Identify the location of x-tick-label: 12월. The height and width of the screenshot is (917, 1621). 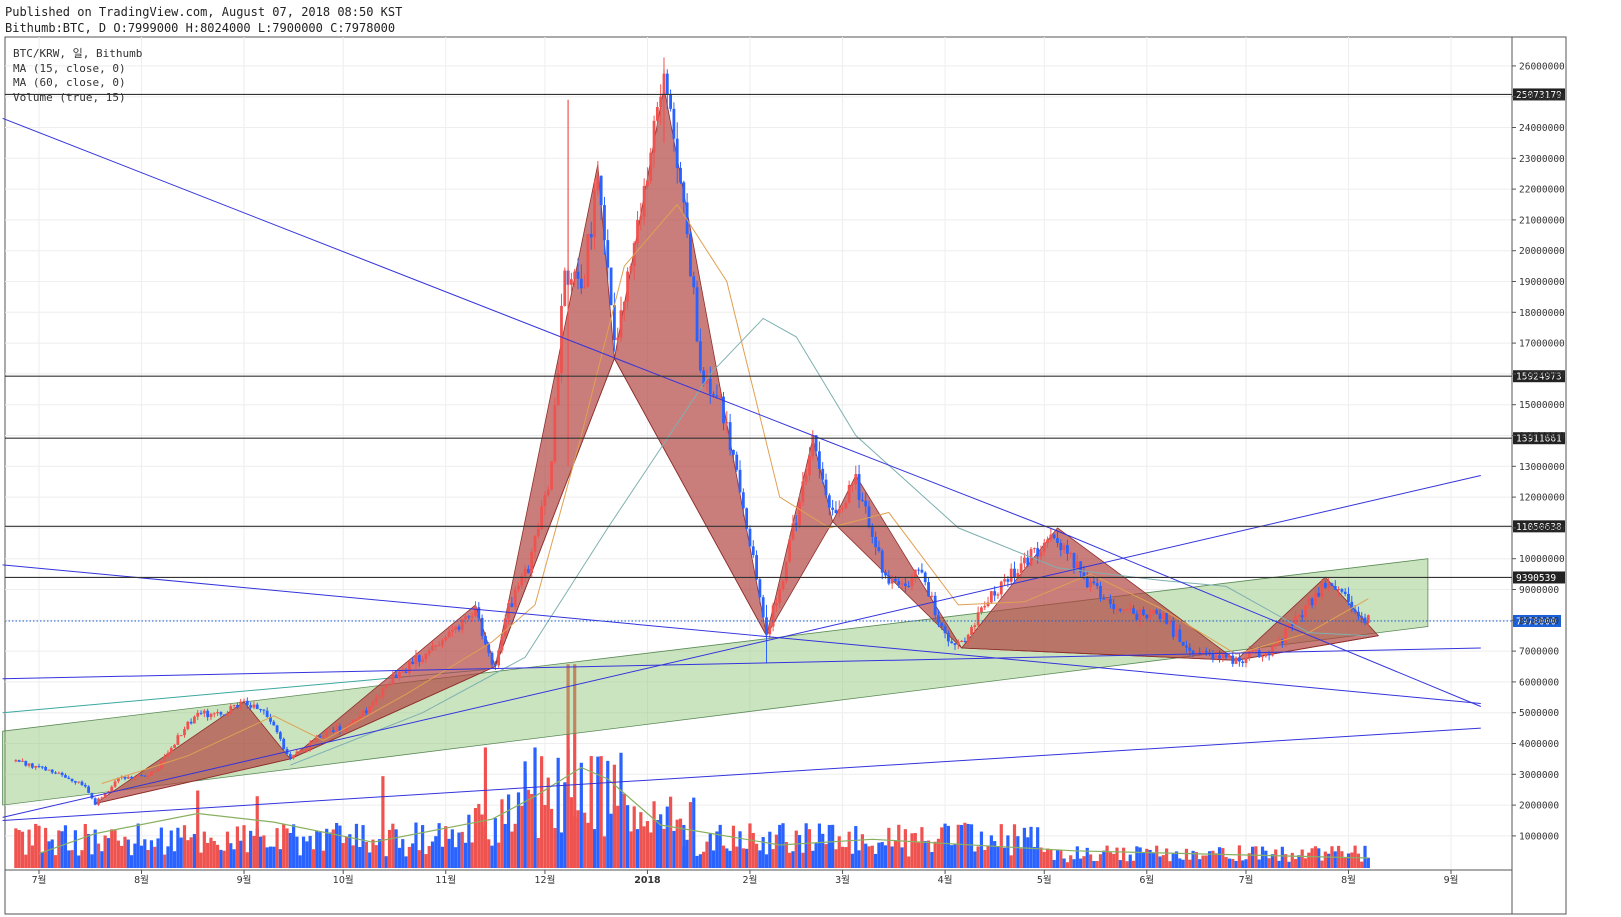
(545, 880).